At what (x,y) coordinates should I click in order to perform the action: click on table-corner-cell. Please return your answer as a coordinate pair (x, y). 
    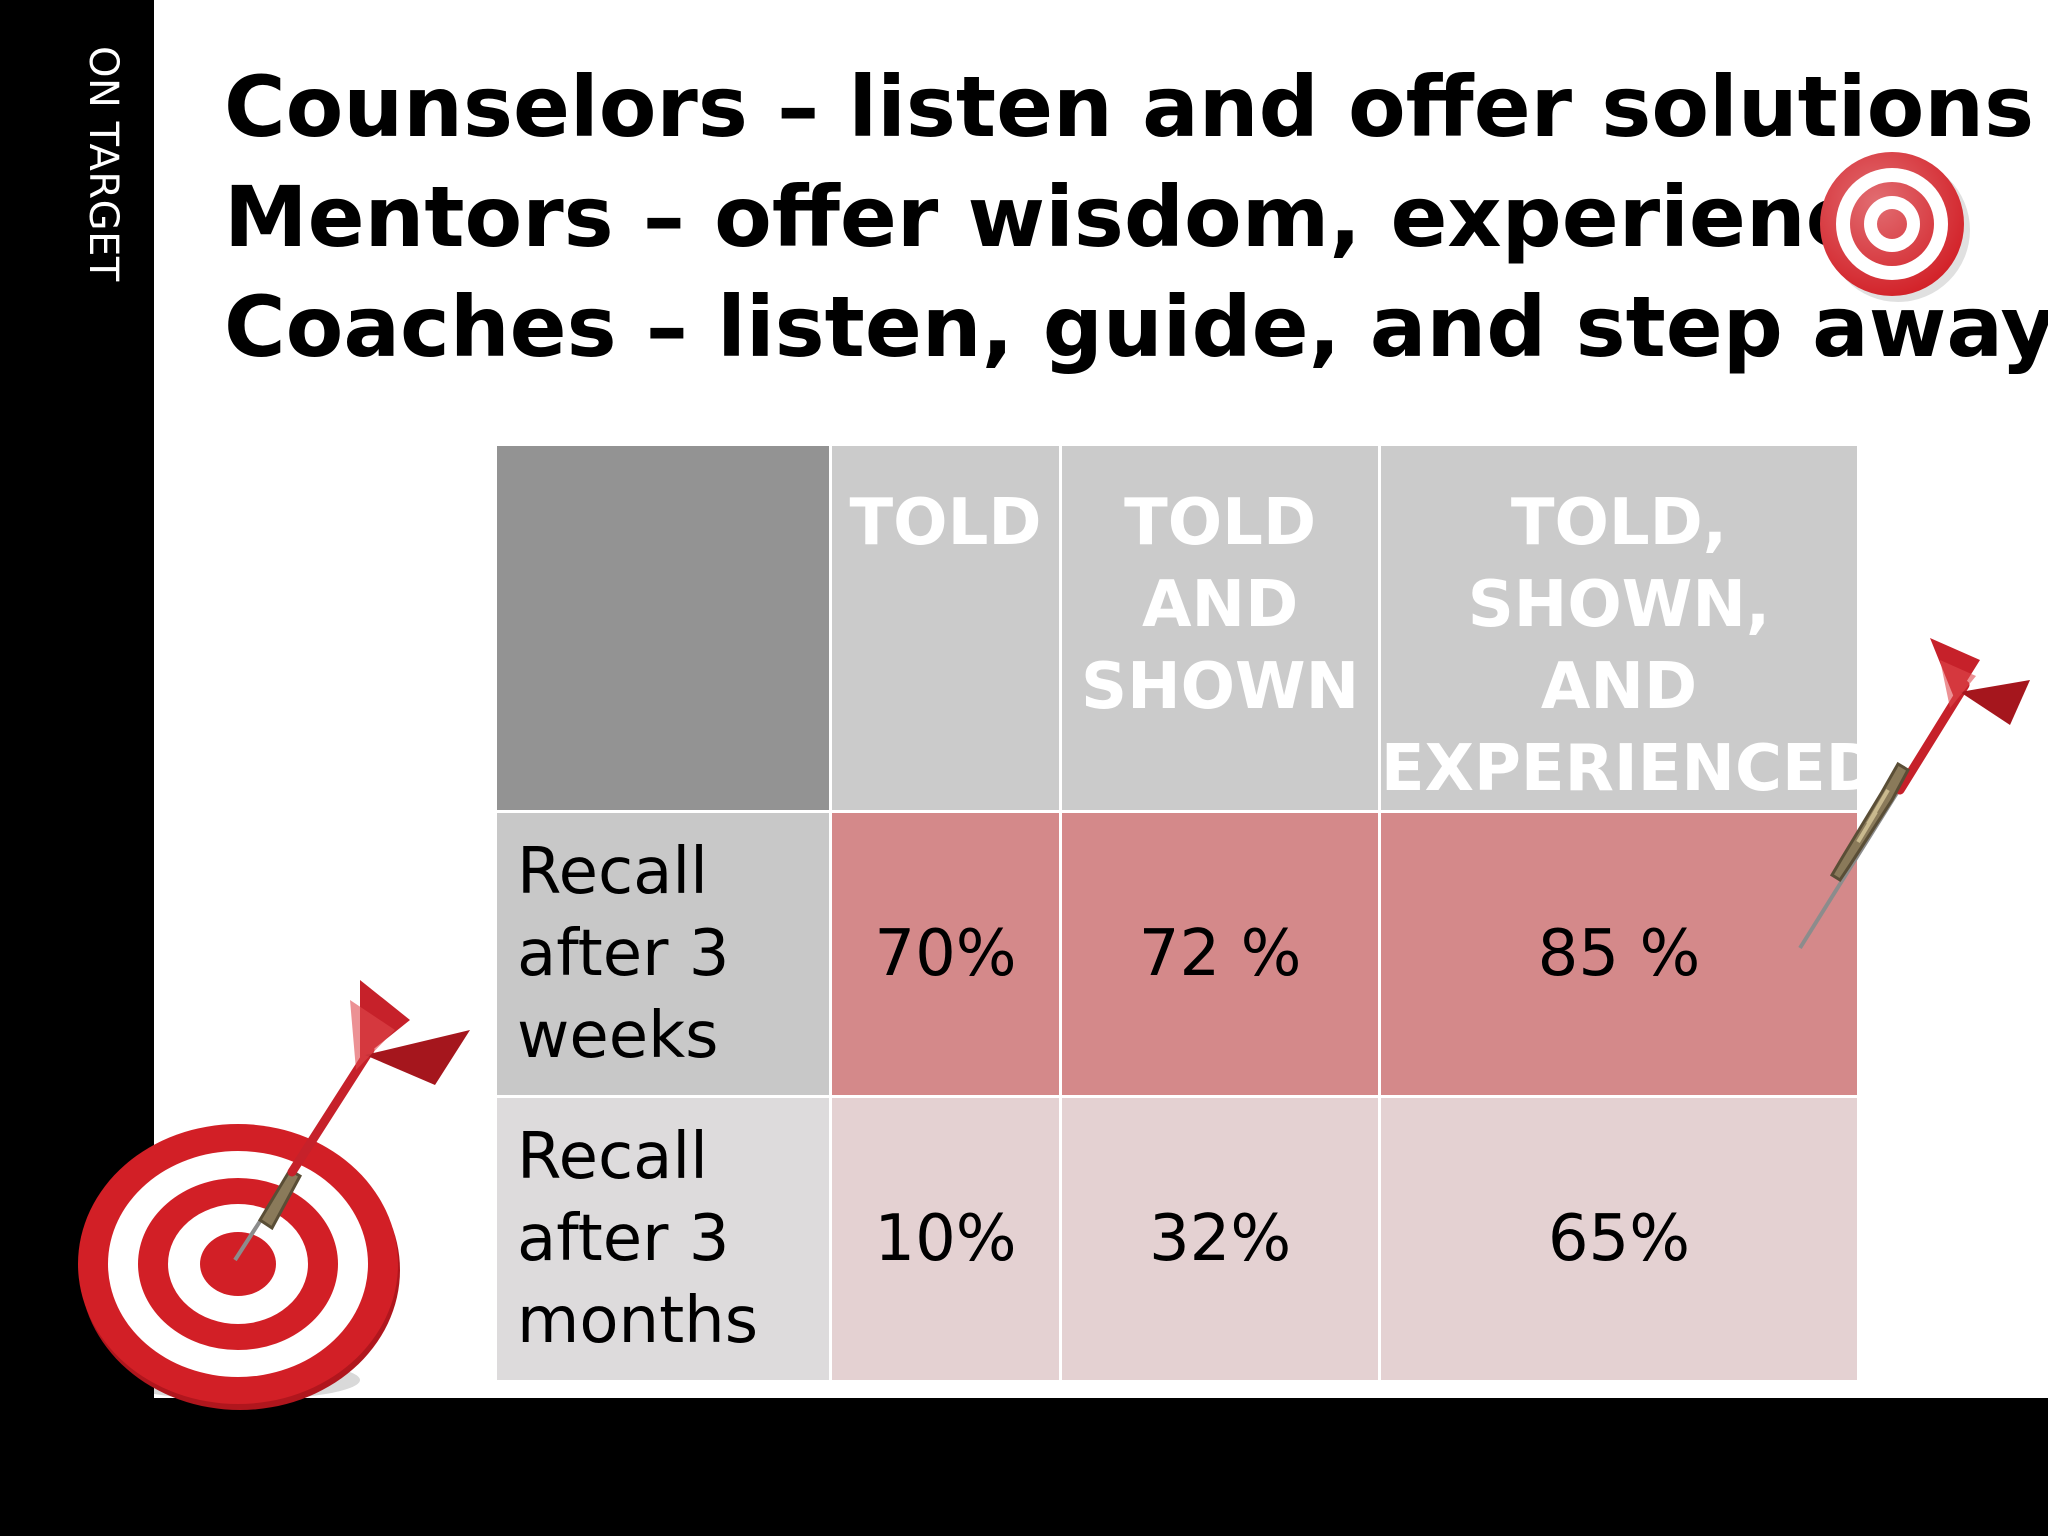
    Looking at the image, I should click on (663, 628).